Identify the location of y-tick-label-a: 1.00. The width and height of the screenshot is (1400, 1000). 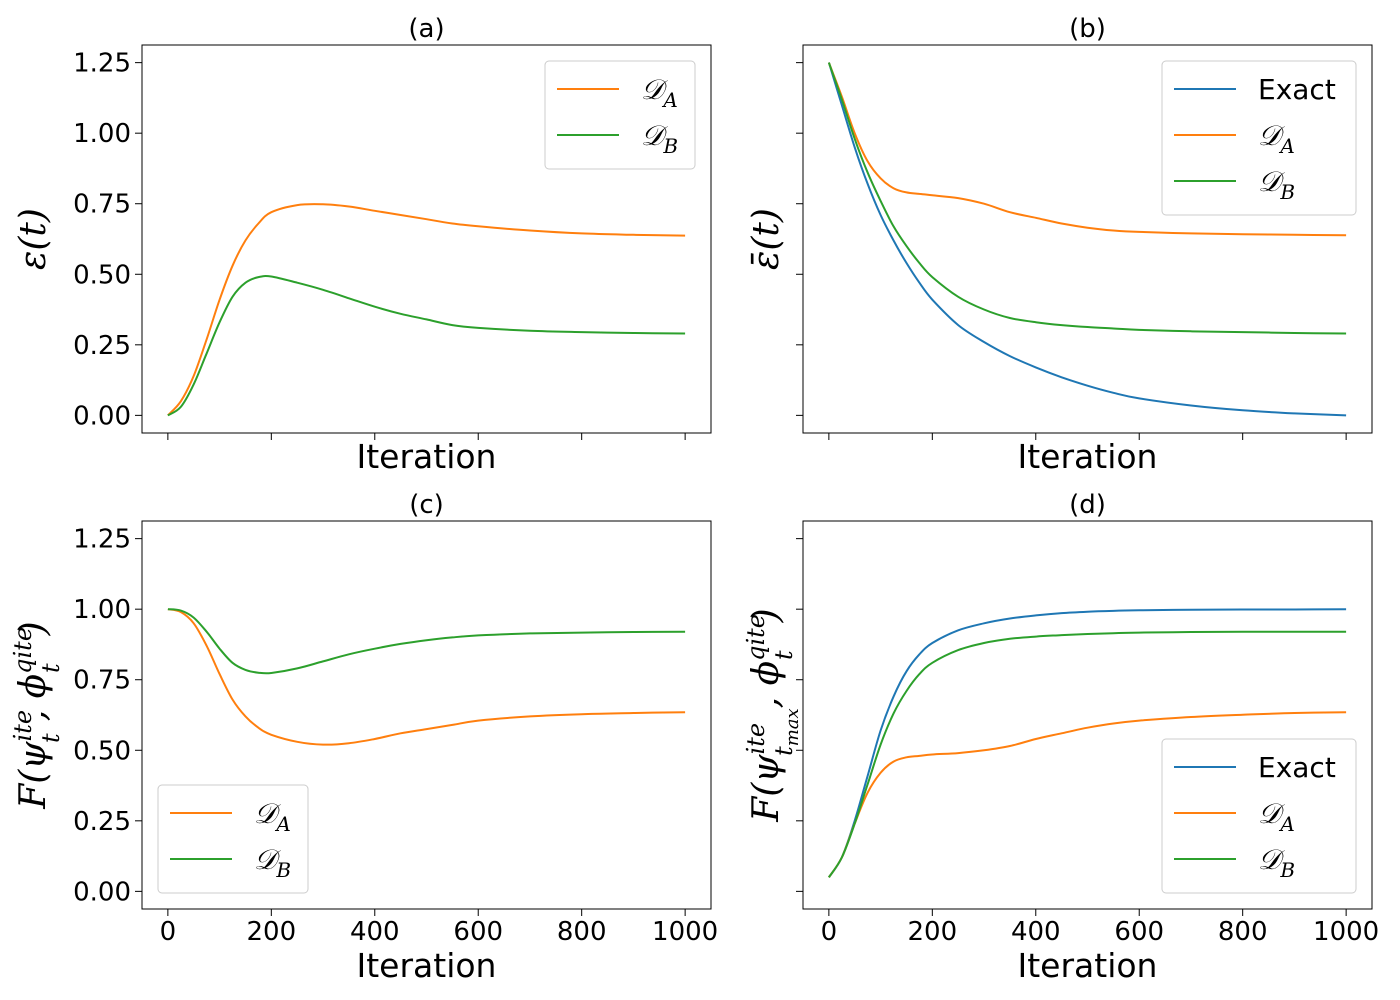
(102, 134).